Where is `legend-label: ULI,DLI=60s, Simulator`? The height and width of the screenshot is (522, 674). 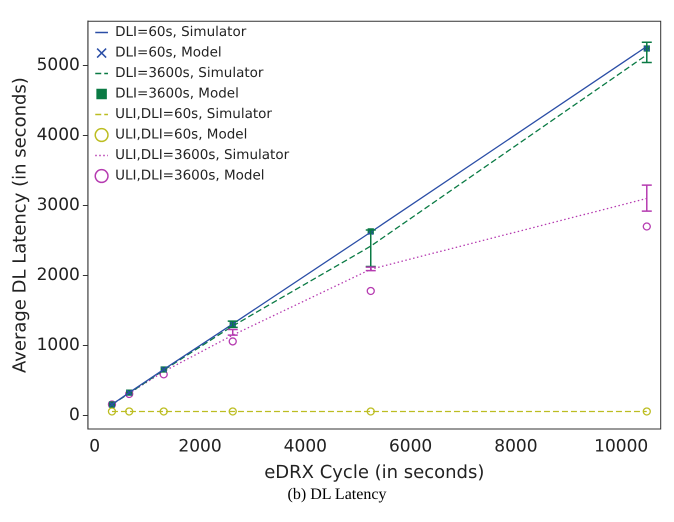 legend-label: ULI,DLI=60s, Simulator is located at coordinates (193, 114).